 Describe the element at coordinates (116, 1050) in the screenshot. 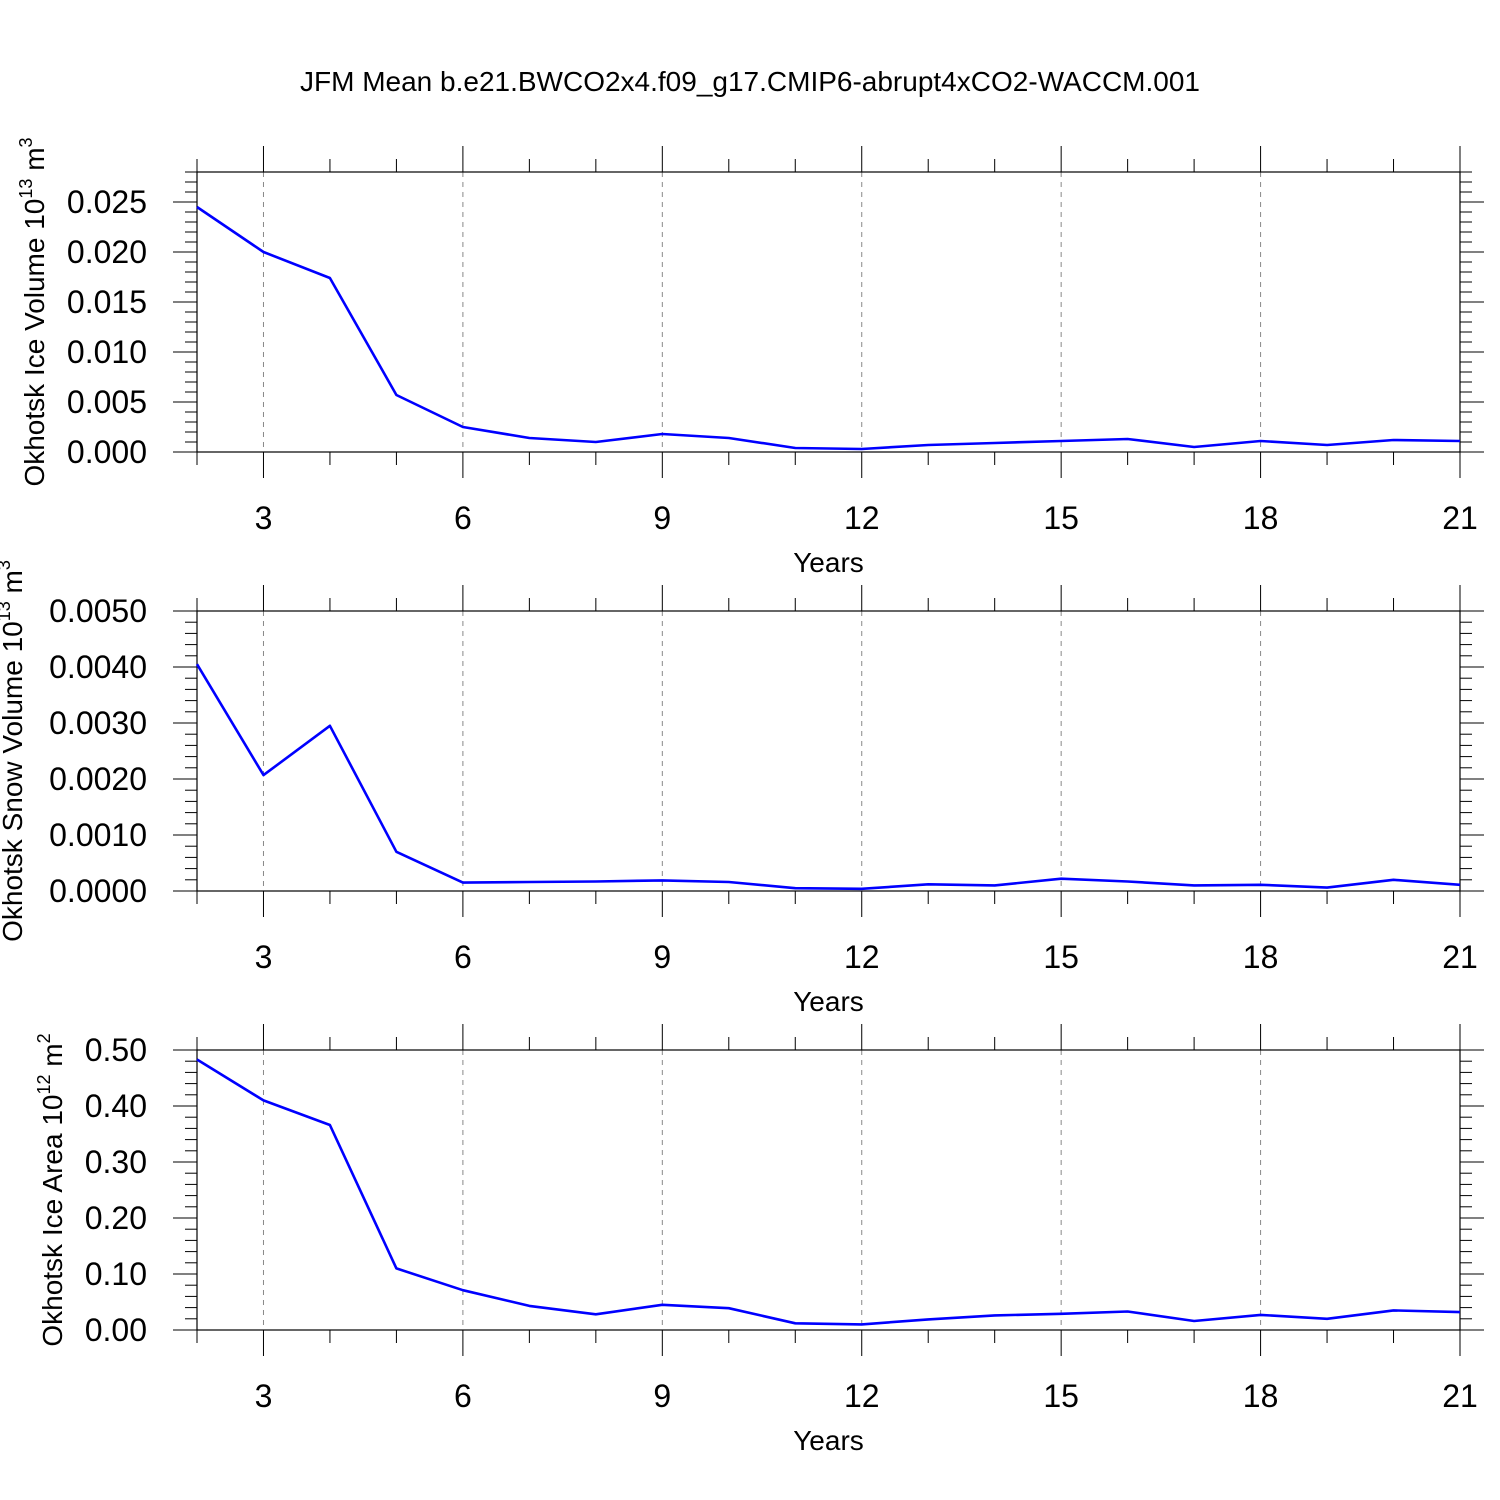

I see `y-tick-label: 0.50` at that location.